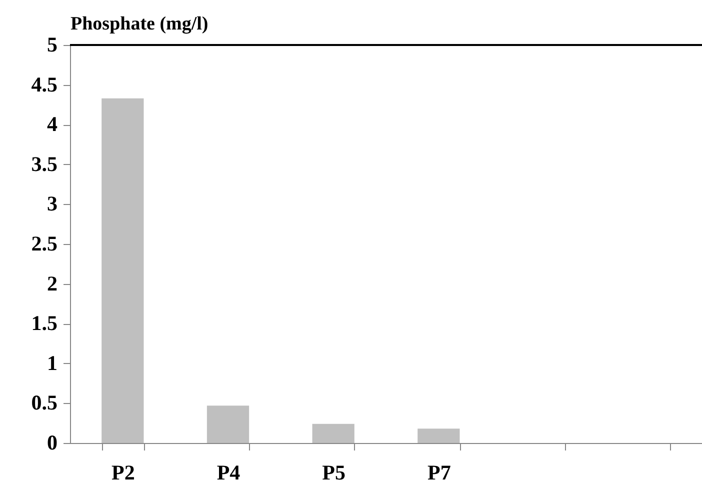 The height and width of the screenshot is (486, 702). What do you see at coordinates (44, 402) in the screenshot?
I see `y-tick-label: 0.5` at bounding box center [44, 402].